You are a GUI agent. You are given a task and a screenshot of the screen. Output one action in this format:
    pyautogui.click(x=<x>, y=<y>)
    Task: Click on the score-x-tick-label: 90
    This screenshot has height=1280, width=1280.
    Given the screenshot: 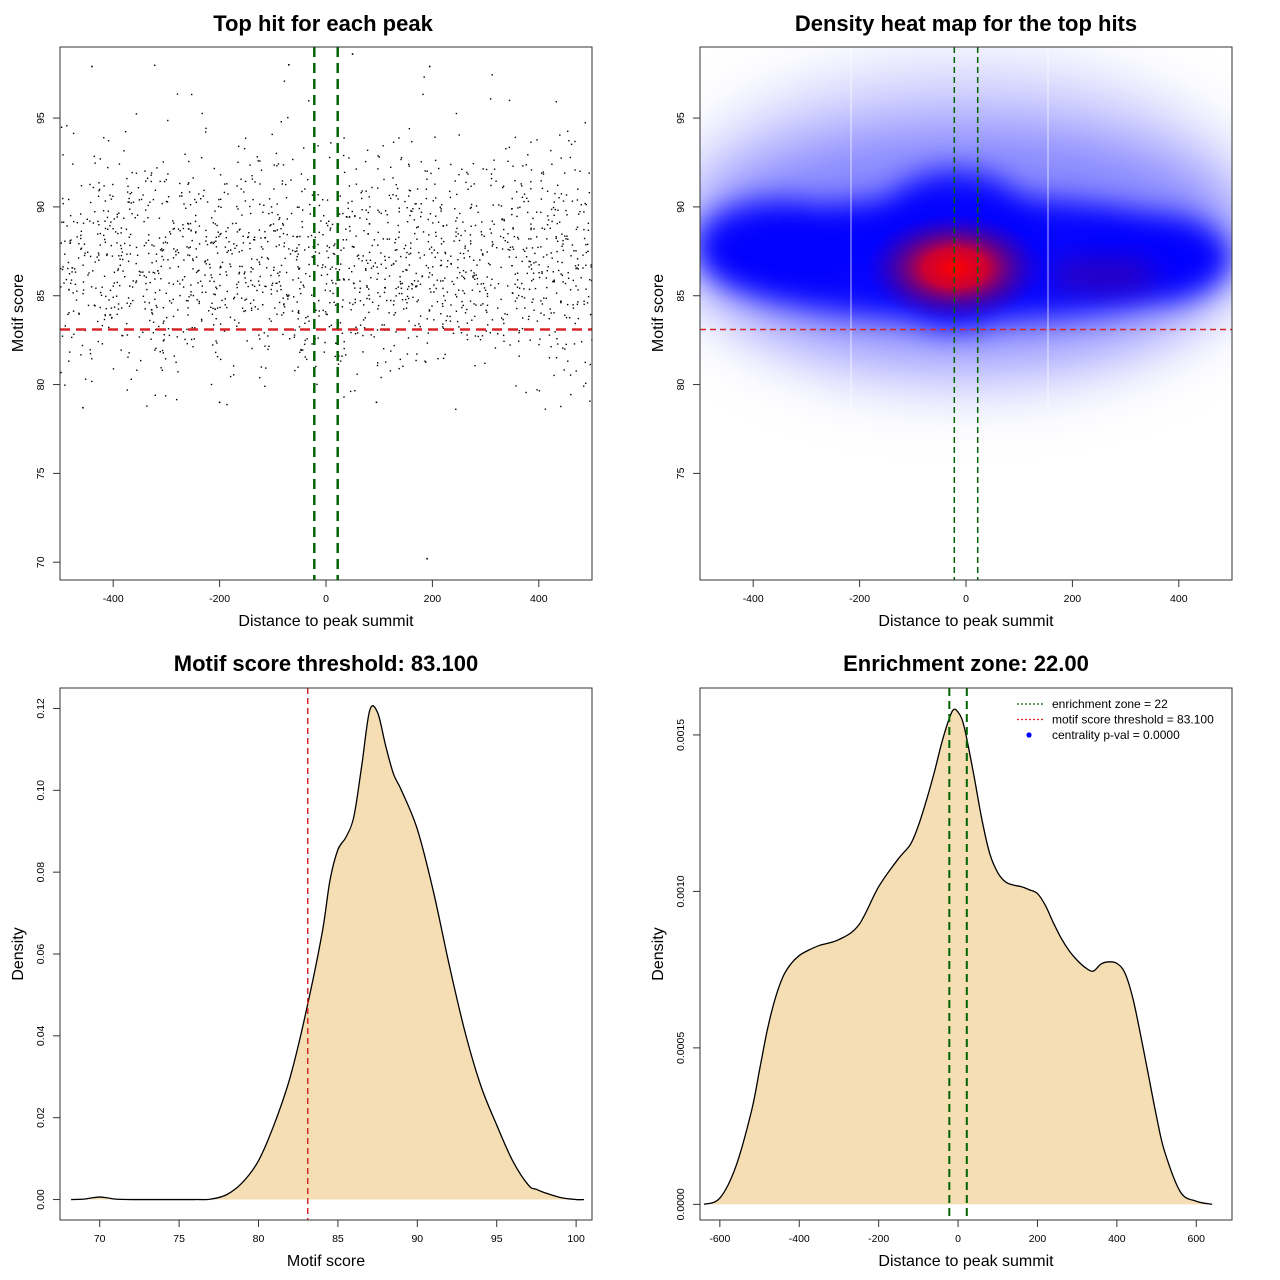 What is the action you would take?
    pyautogui.click(x=417, y=1239)
    